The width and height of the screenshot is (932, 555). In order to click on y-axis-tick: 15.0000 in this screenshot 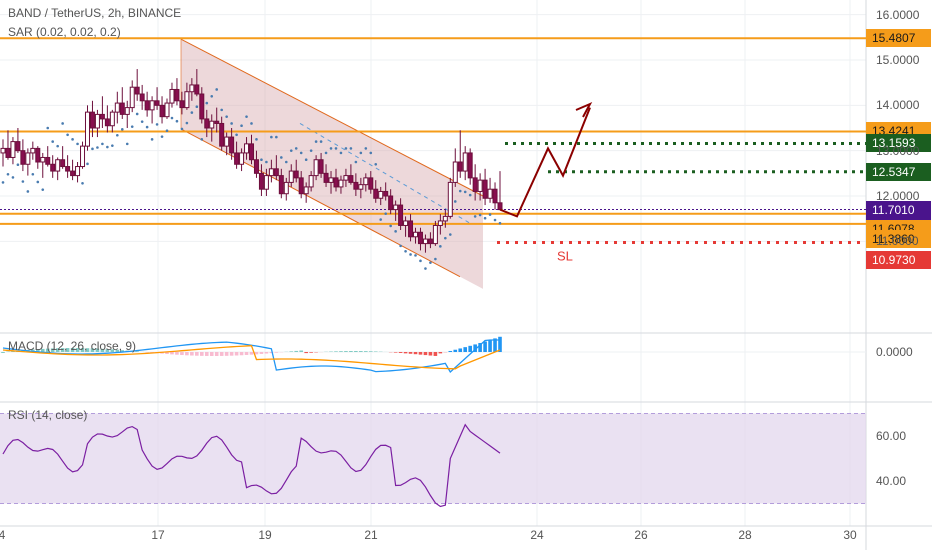, I will do `click(897, 60)`.